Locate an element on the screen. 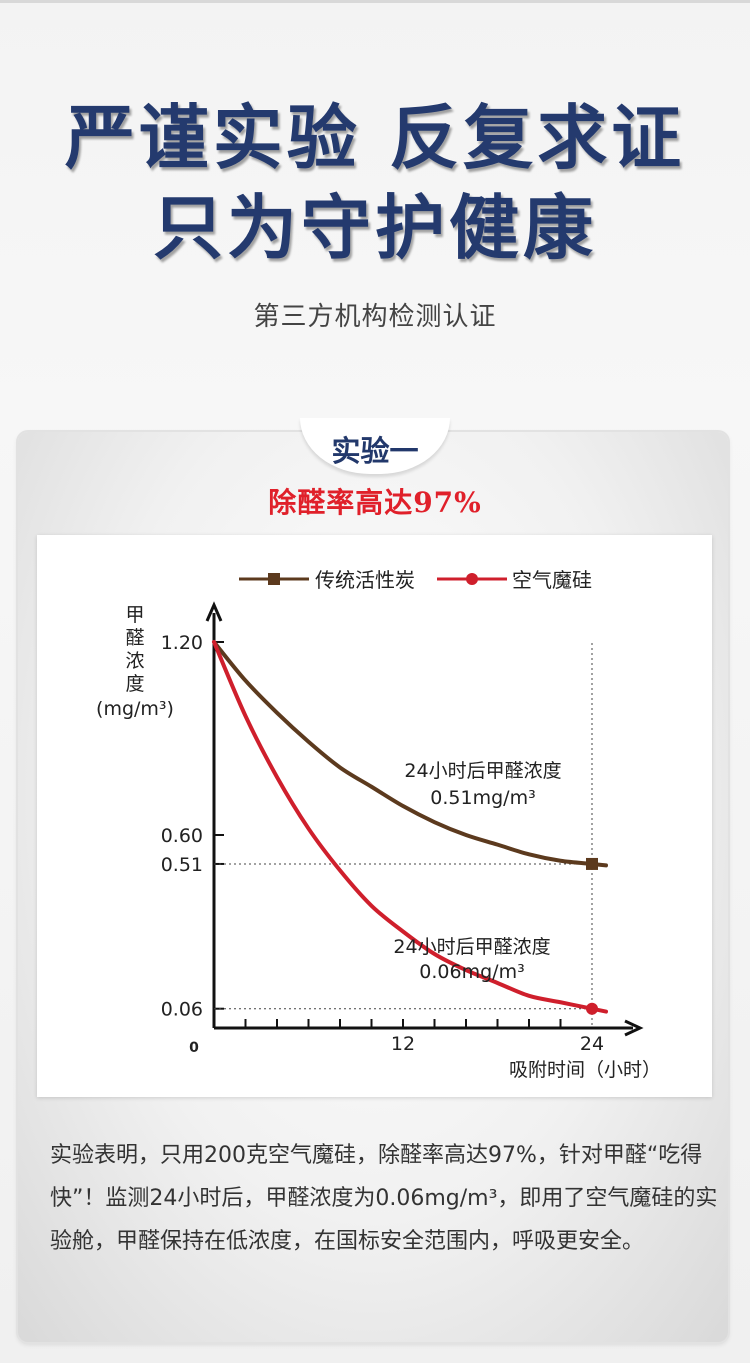 This screenshot has width=750, height=1363. top-divider is located at coordinates (375, 1).